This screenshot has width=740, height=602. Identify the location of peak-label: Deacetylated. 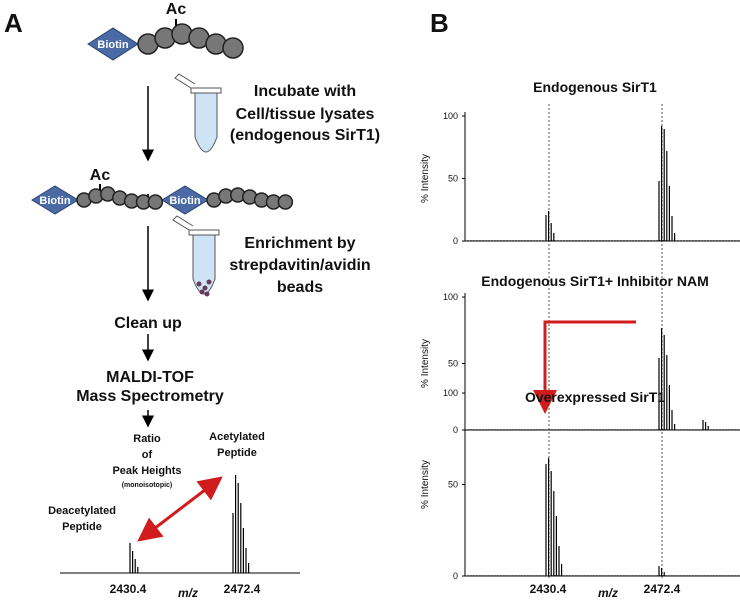
(82, 511).